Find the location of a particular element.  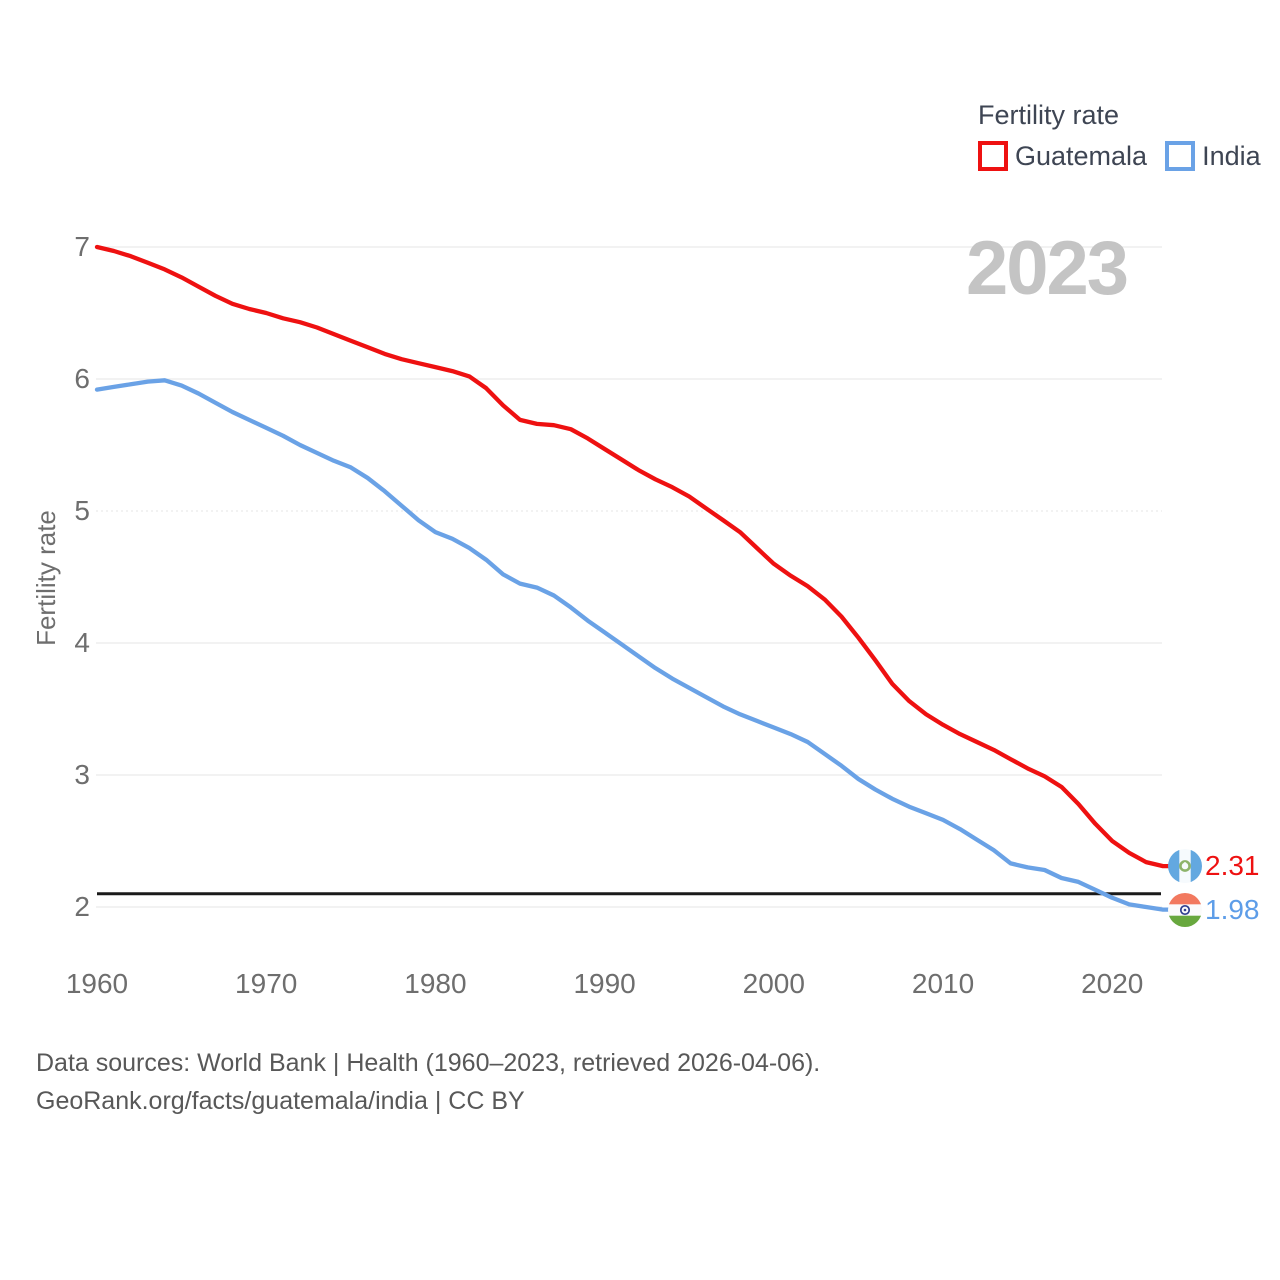

x-tick-1990: 1990 is located at coordinates (604, 983).